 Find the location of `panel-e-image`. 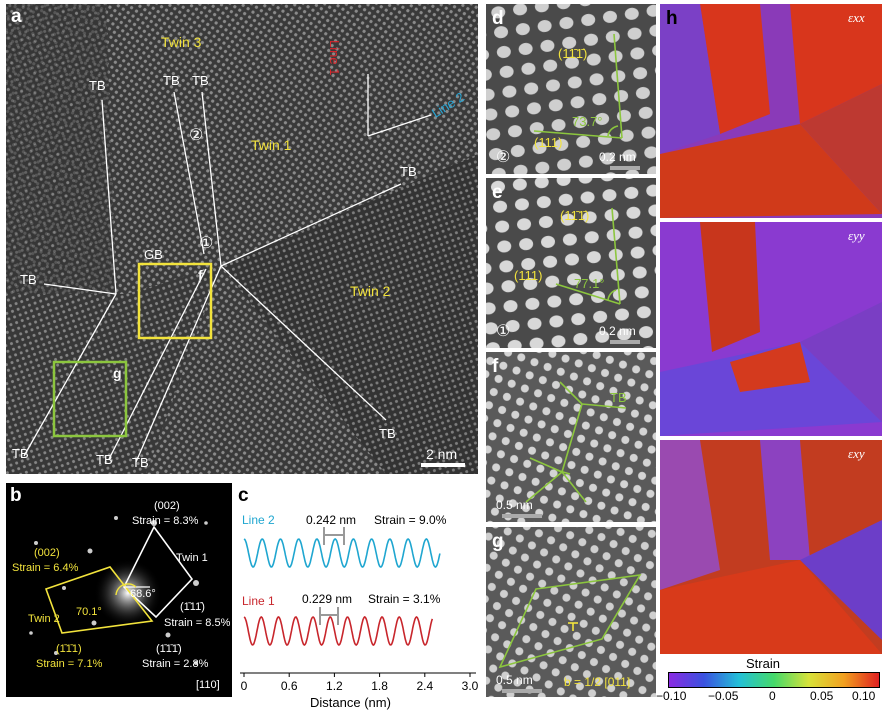

panel-e-image is located at coordinates (571, 263).